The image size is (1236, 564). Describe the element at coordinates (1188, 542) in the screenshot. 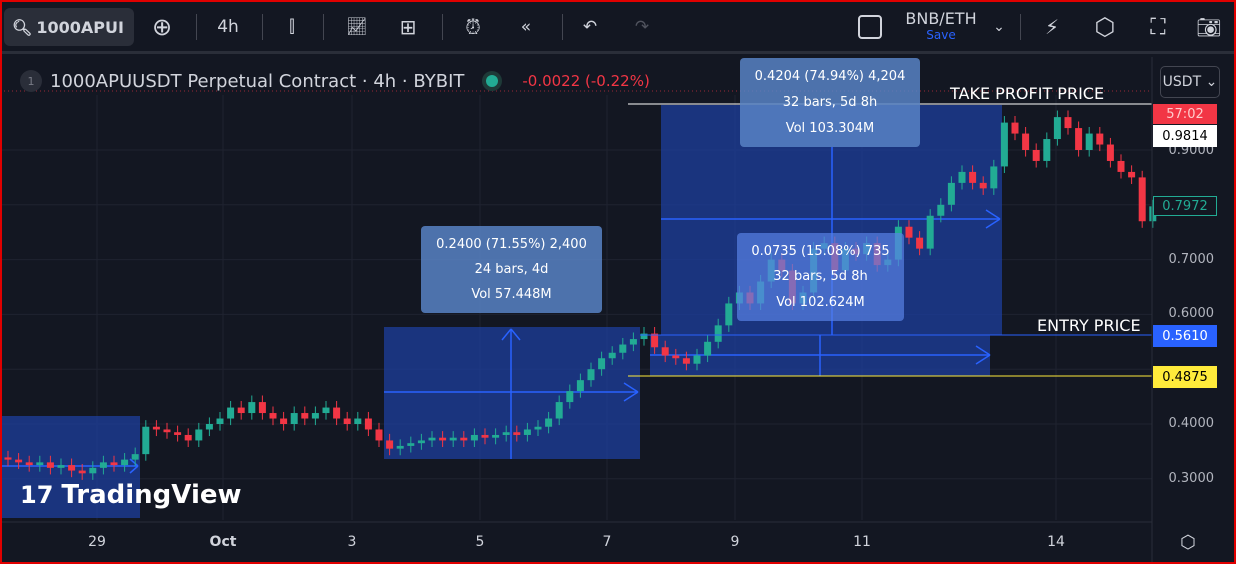

I see `axis-settings-icon: ⬡` at that location.